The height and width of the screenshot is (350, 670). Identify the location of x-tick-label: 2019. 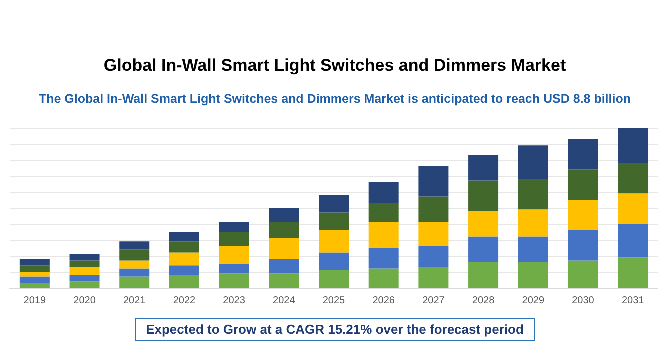
(35, 301).